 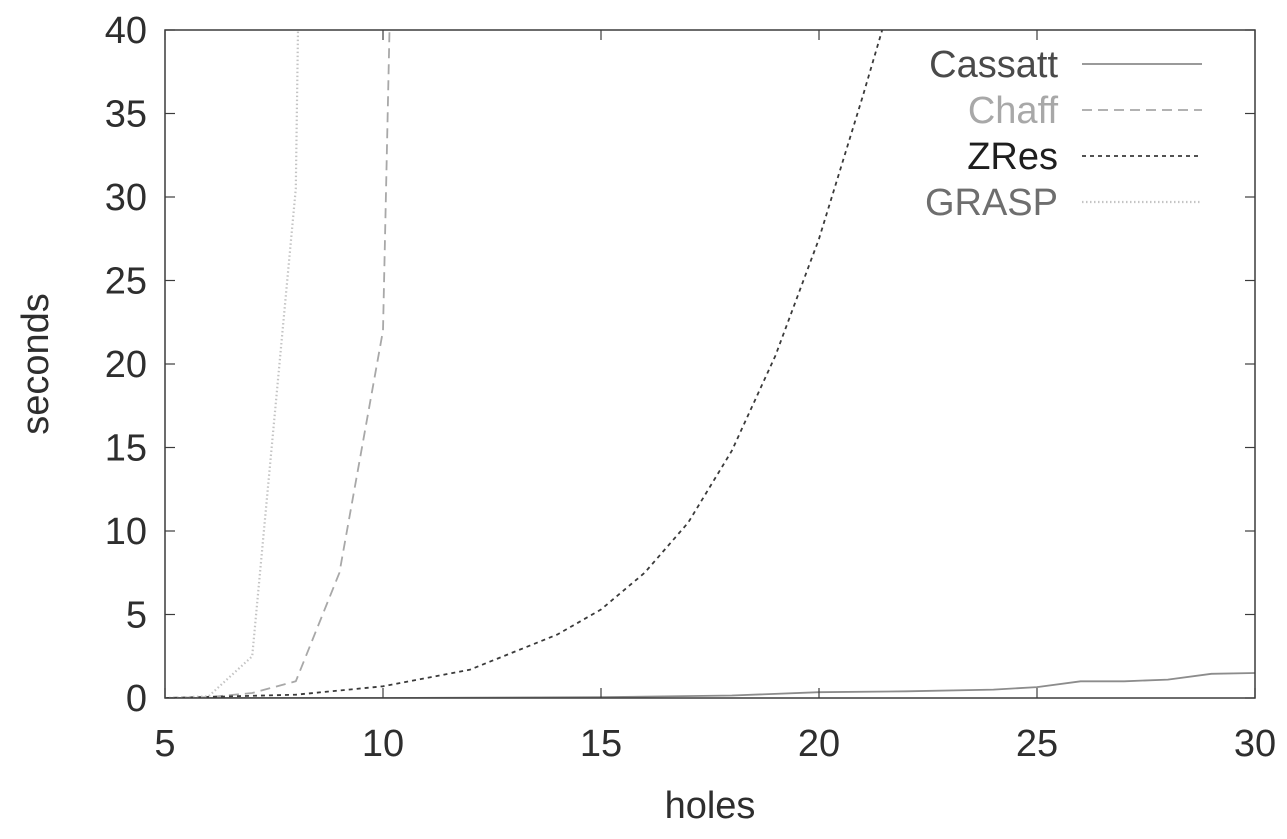 I want to click on x-tick-label: 25, so click(x=1037, y=744).